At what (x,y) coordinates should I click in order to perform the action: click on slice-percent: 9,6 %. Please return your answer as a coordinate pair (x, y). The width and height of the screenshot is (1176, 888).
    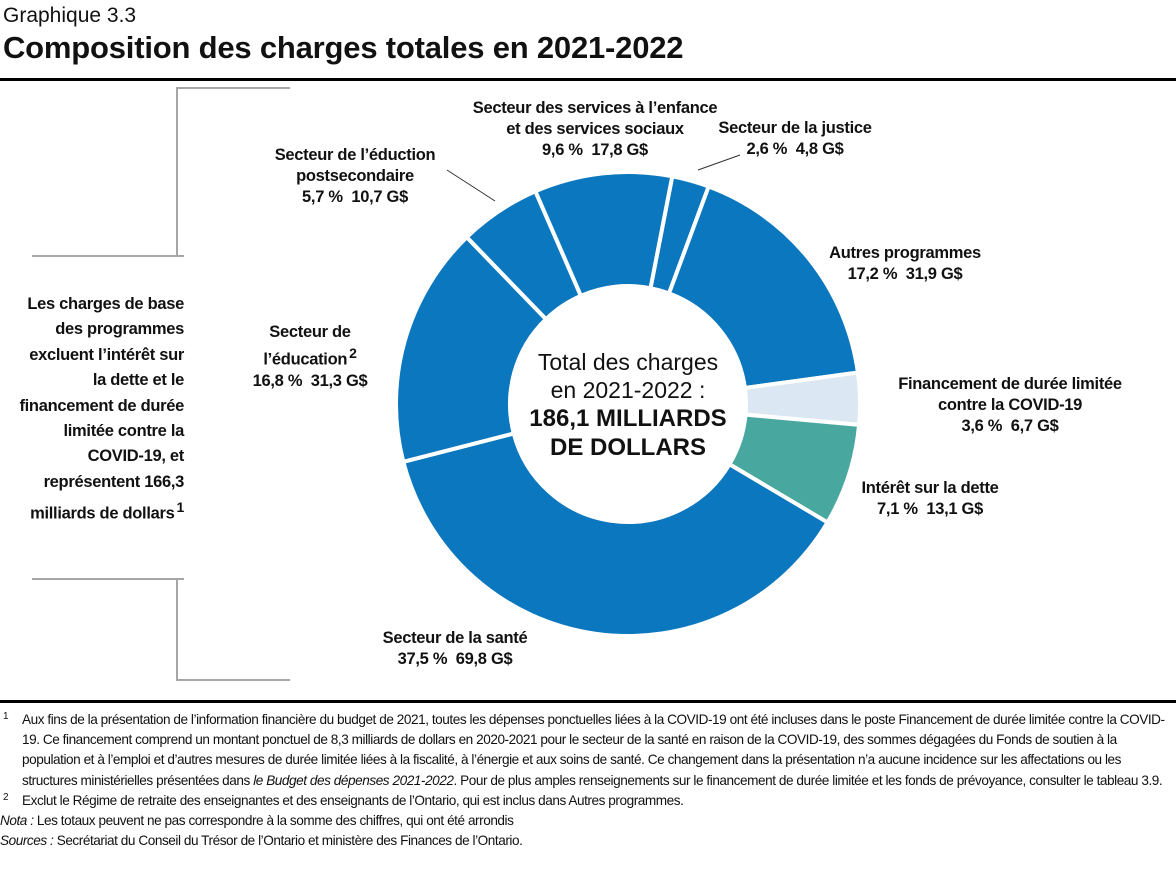
    Looking at the image, I should click on (562, 150).